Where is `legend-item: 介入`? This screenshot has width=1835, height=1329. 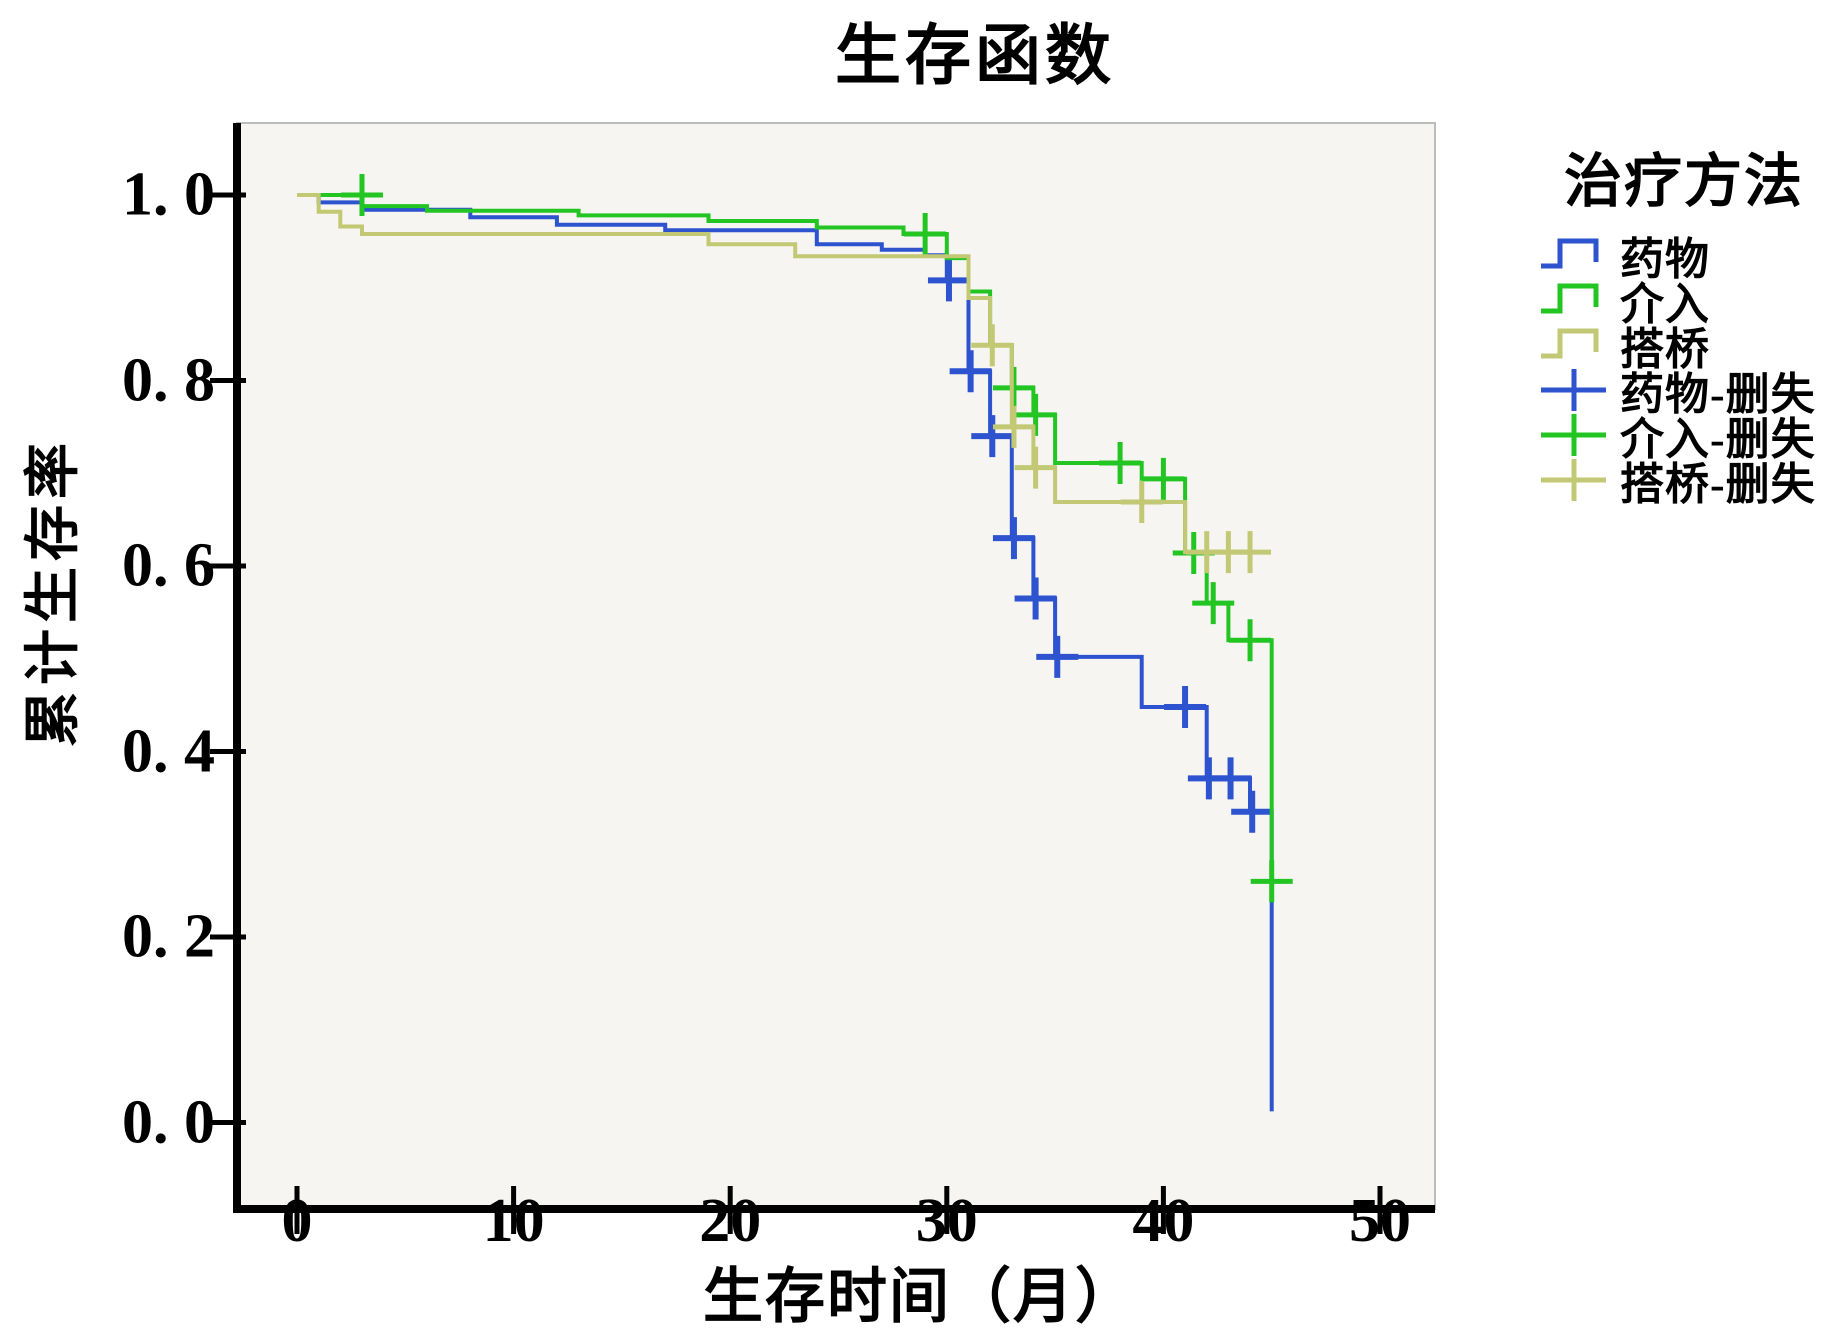 legend-item: 介入 is located at coordinates (1686, 303).